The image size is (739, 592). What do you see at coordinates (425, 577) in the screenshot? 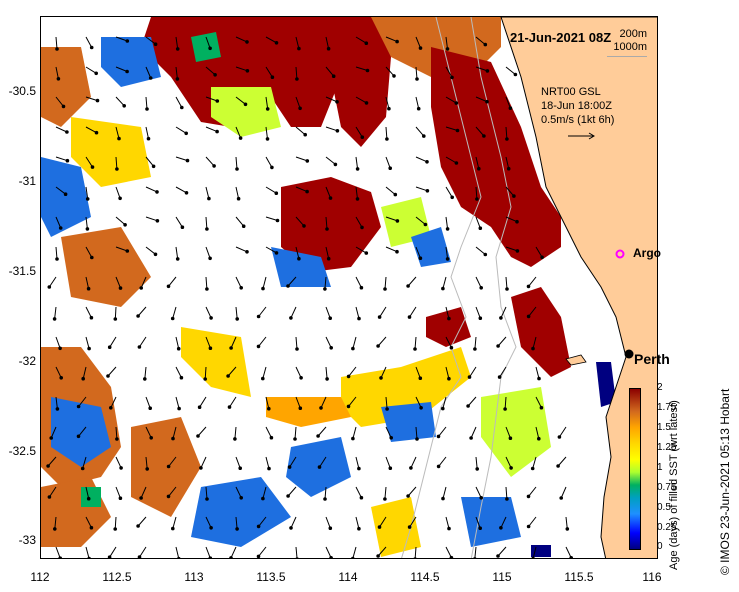
I see `lon-tick: 114.5` at bounding box center [425, 577].